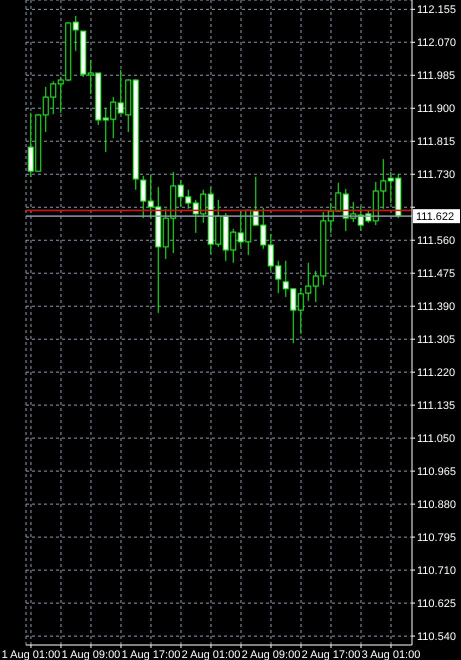  I want to click on y-tick-label: 111.390, so click(436, 307).